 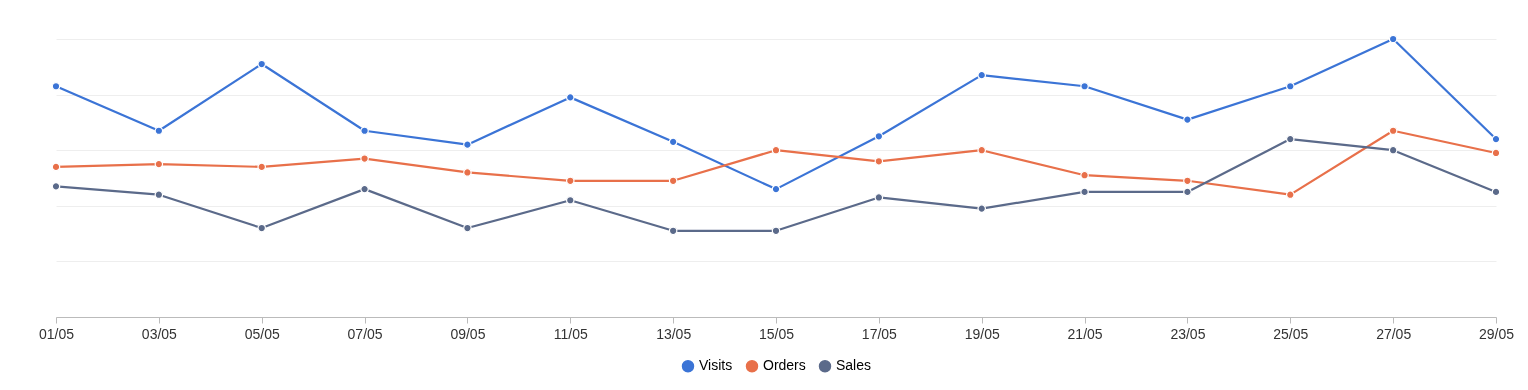 What do you see at coordinates (716, 365) in the screenshot?
I see `legend-label: Visits` at bounding box center [716, 365].